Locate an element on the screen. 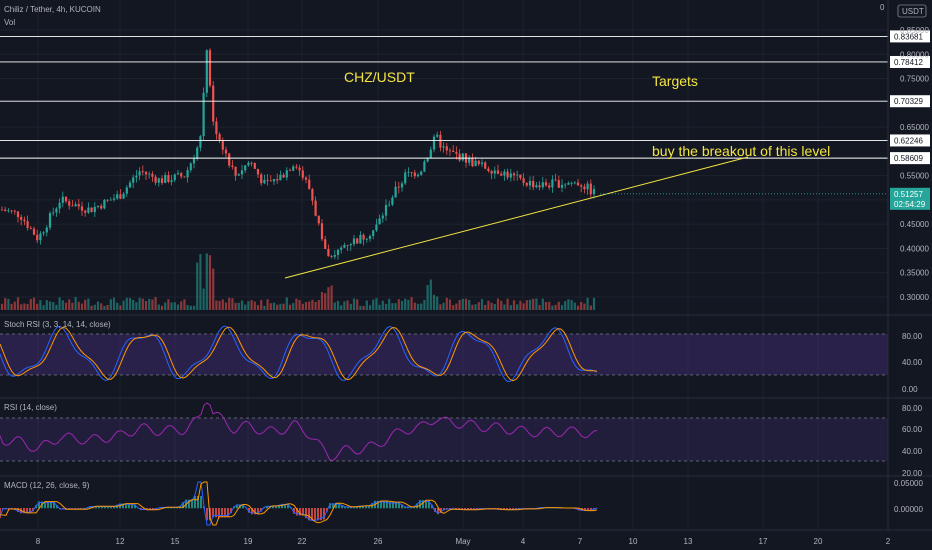 This screenshot has height=550, width=932. breakout-annotation: buy the breakout of this level is located at coordinates (741, 151).